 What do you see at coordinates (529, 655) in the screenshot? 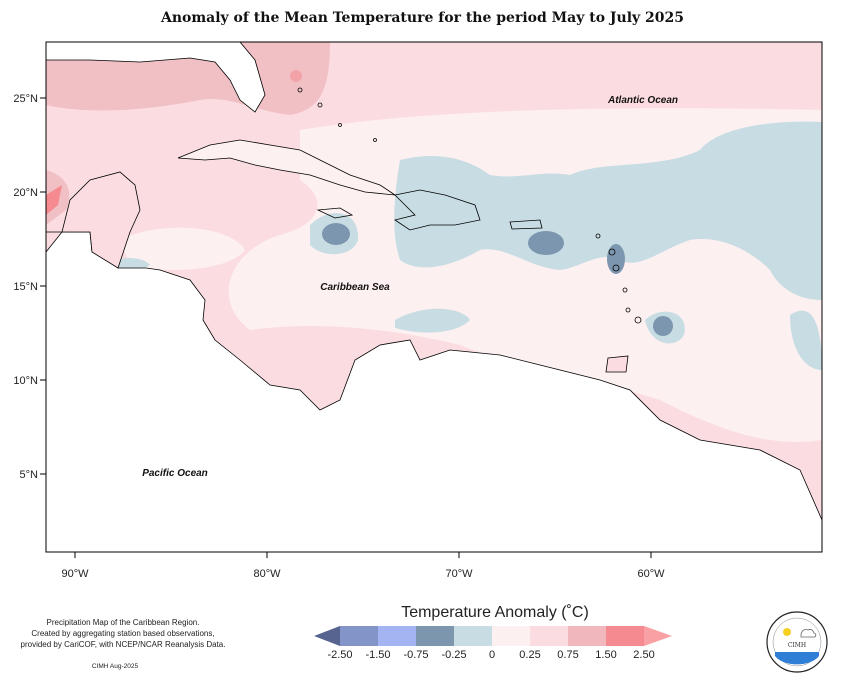
I see `legend-tick: 0.25` at bounding box center [529, 655].